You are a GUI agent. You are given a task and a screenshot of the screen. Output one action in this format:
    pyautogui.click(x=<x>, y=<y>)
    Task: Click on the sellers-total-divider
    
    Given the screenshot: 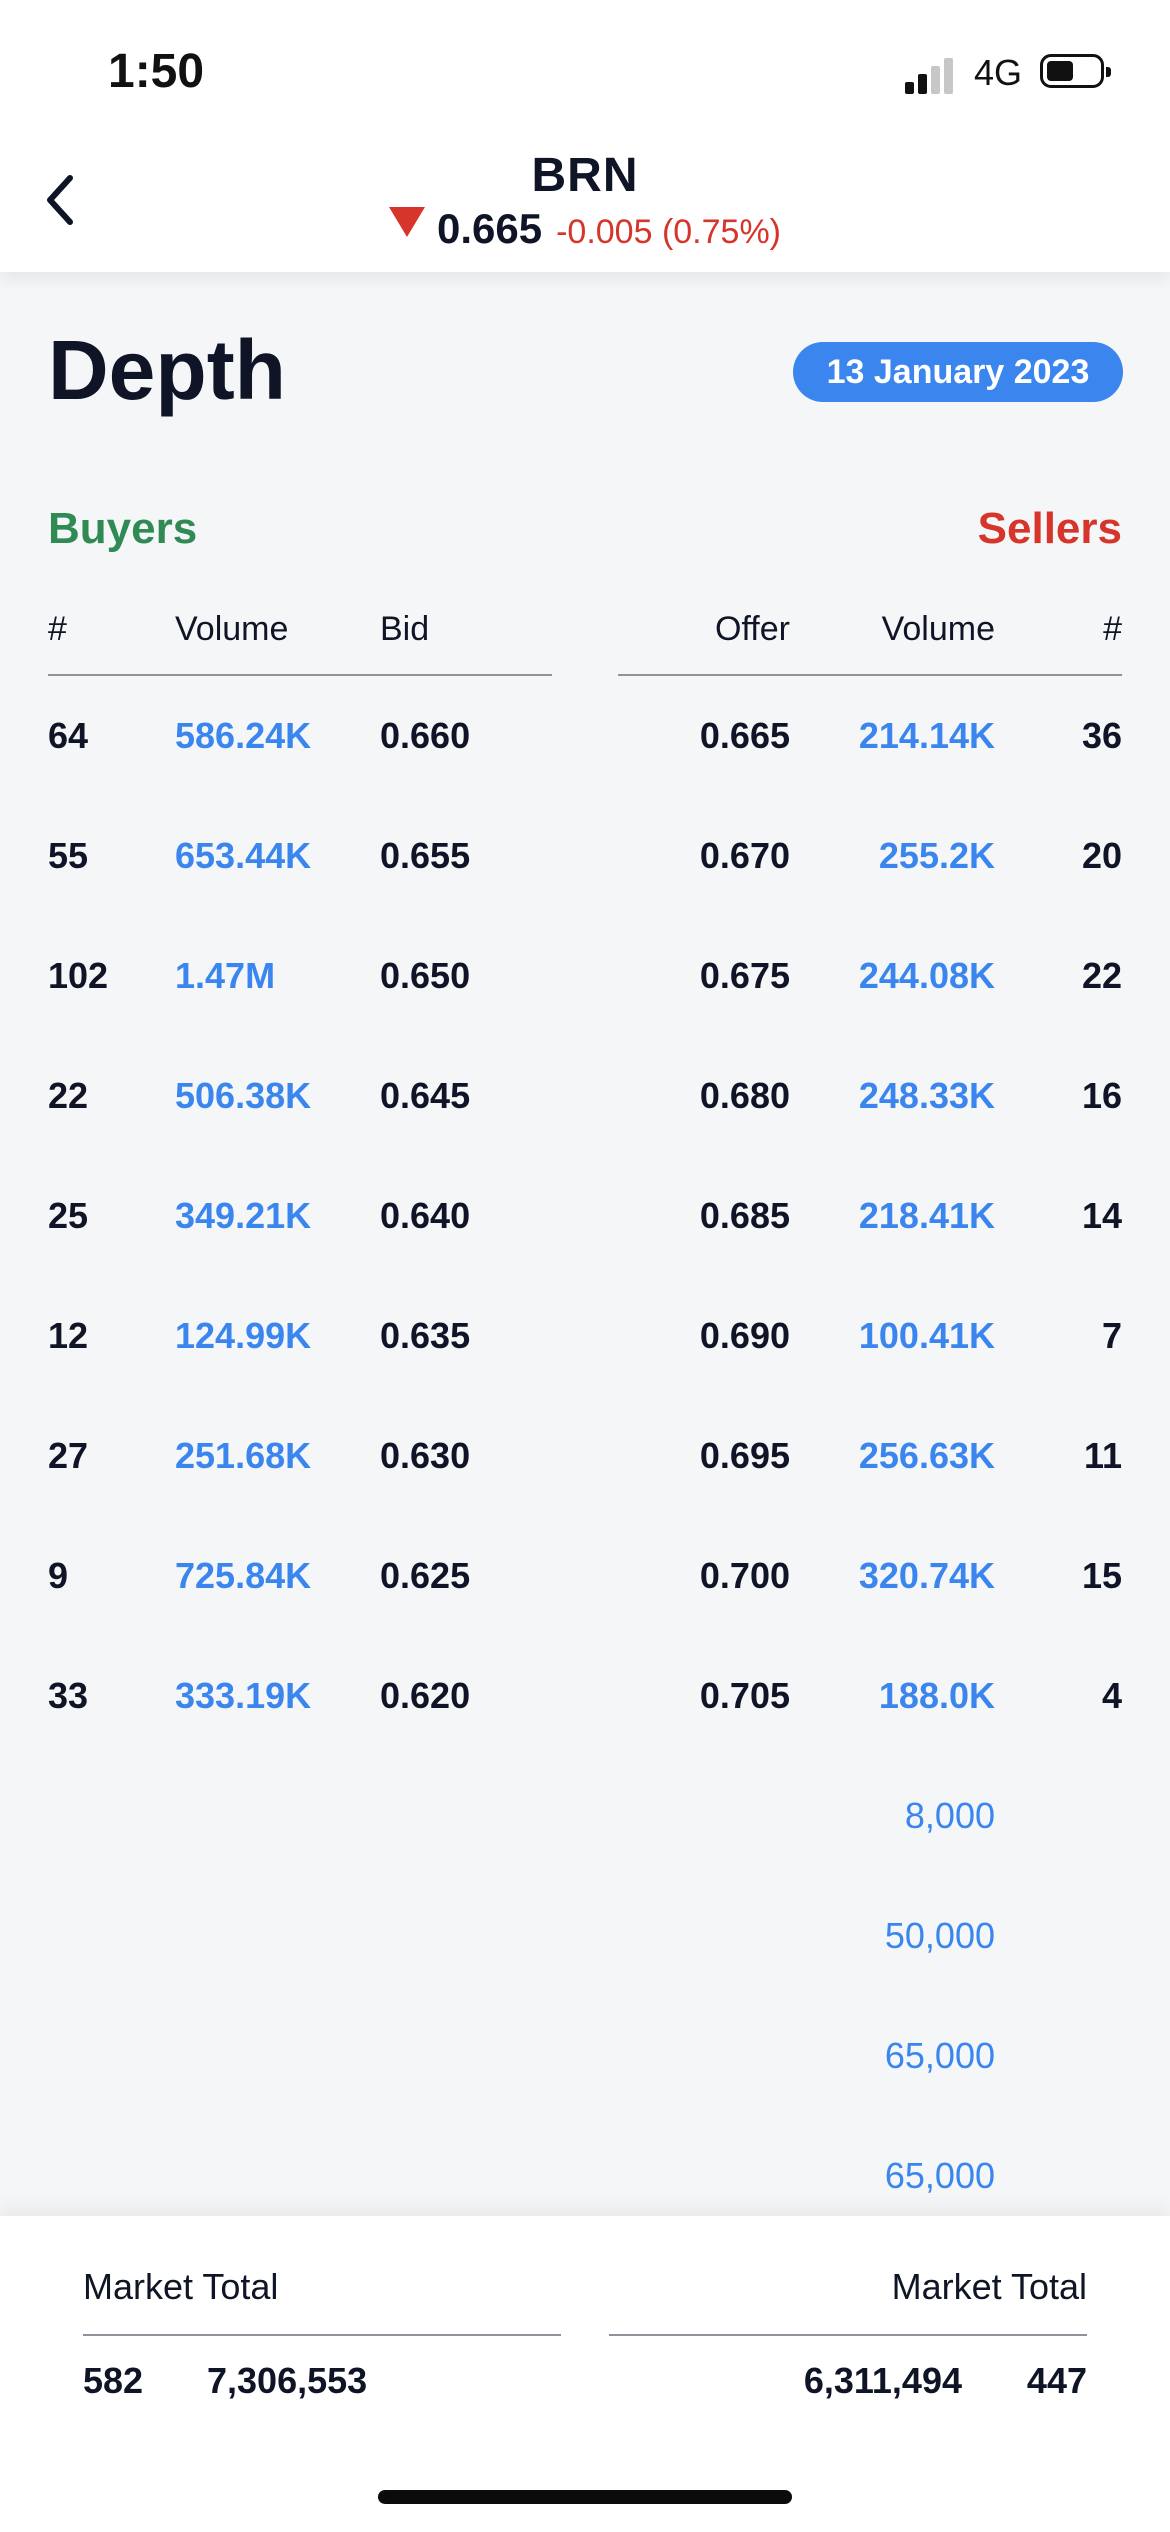 What is the action you would take?
    pyautogui.click(x=848, y=2335)
    